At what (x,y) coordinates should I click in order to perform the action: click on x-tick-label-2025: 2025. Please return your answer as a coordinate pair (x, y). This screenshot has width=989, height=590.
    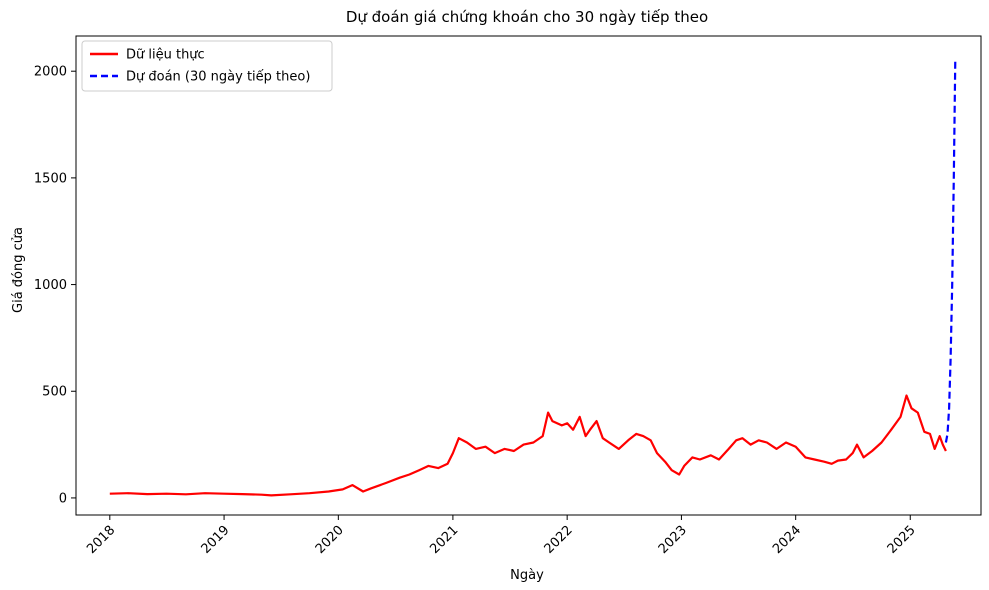
    Looking at the image, I should click on (902, 540).